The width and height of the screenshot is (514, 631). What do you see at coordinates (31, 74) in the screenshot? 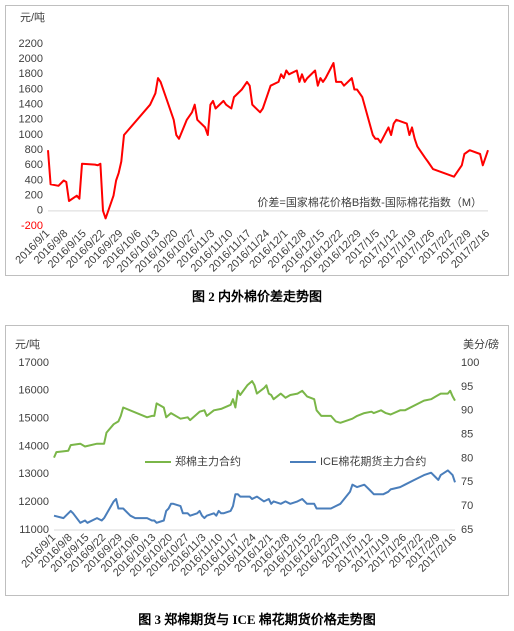
I see `y-tick-label: 1800` at bounding box center [31, 74].